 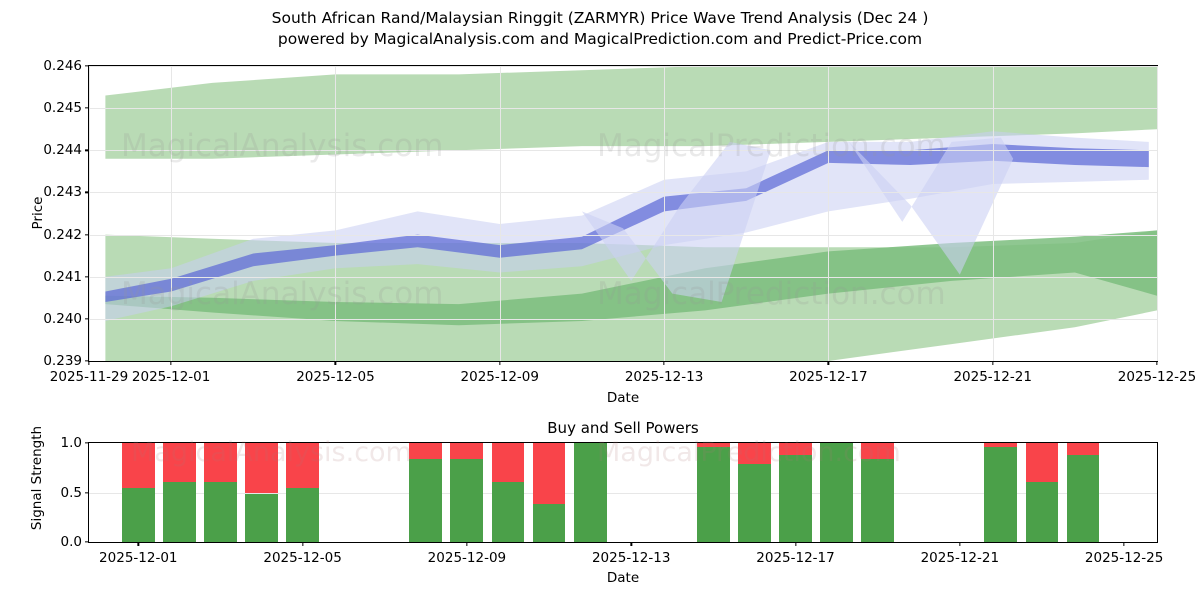 I want to click on price-x-tick-label: 2025-12-09, so click(x=499, y=377).